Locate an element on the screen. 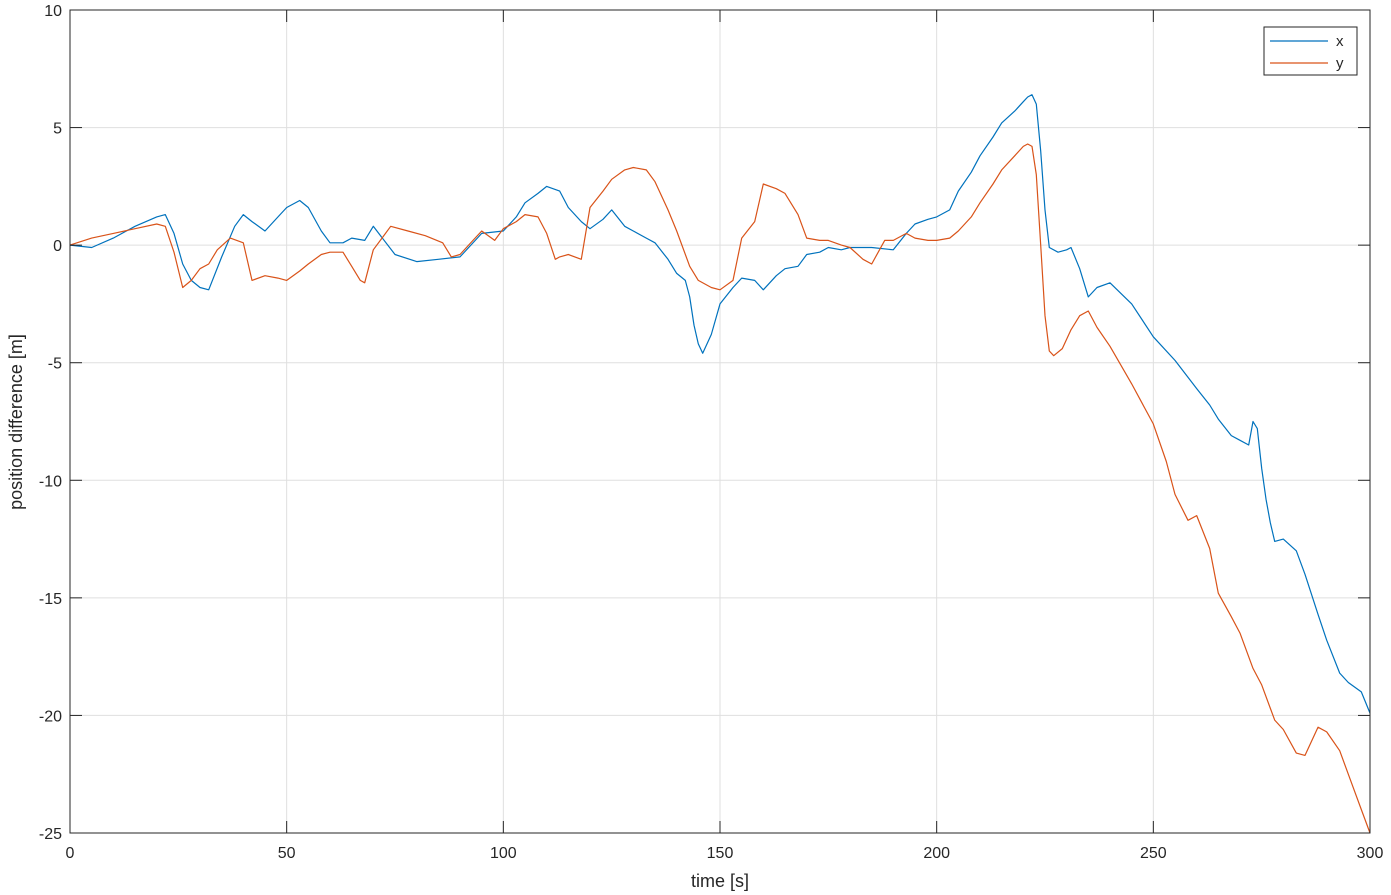  x-tick-label: 300 is located at coordinates (1370, 853).